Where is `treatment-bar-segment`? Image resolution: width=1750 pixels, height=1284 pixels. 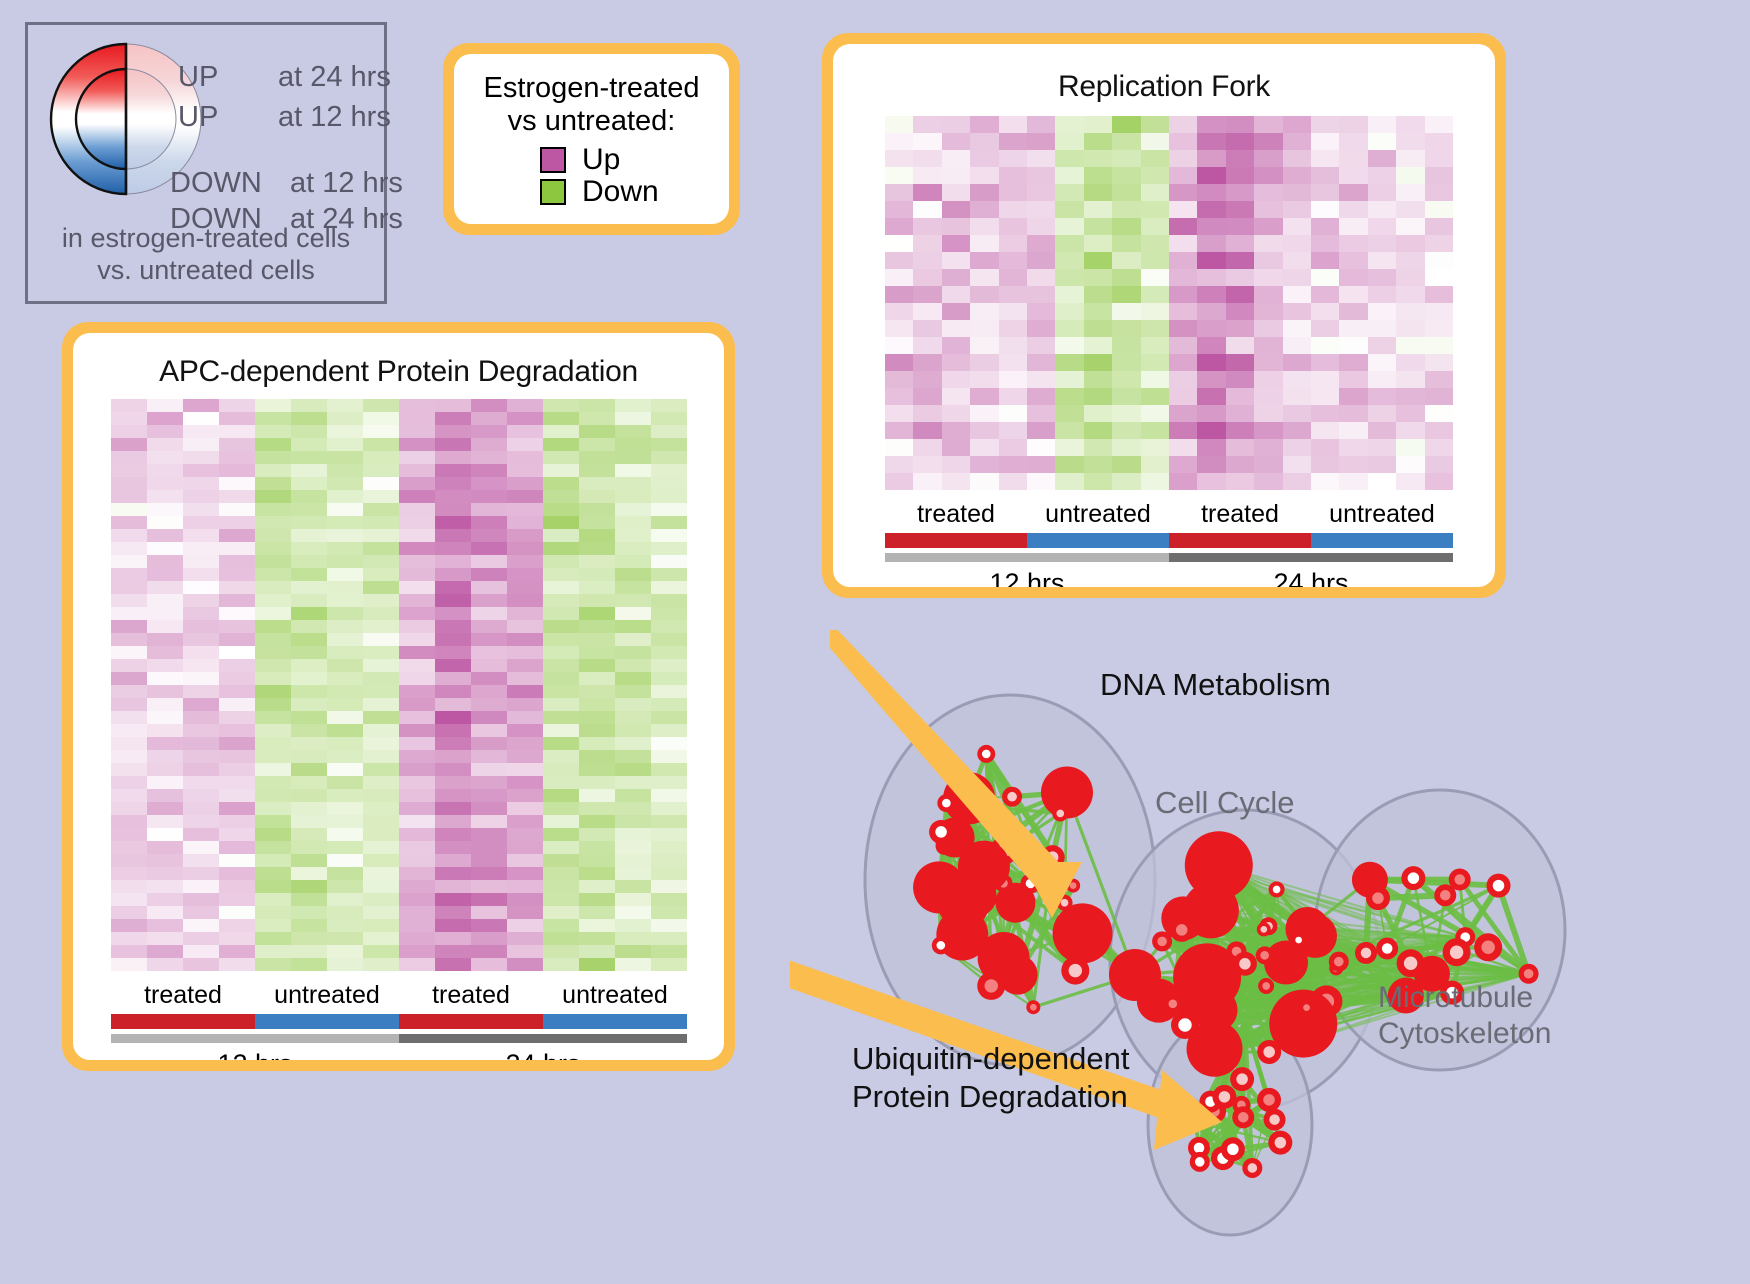
treatment-bar-segment is located at coordinates (1098, 540).